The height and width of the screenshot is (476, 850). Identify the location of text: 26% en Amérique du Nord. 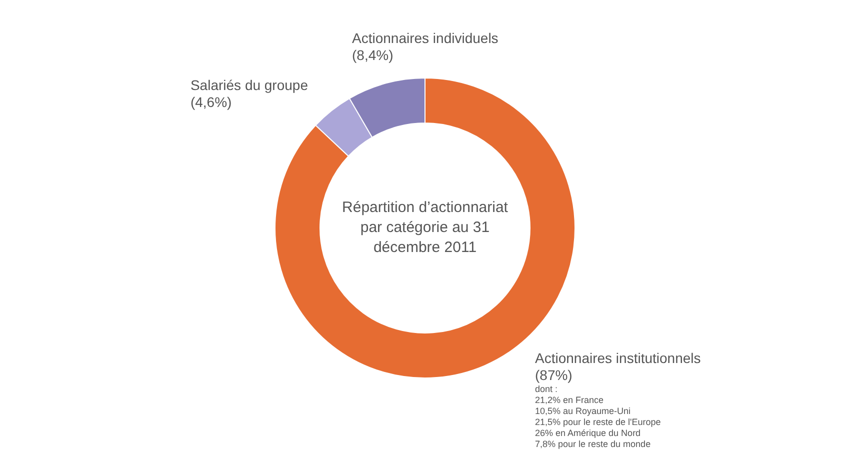
(588, 433).